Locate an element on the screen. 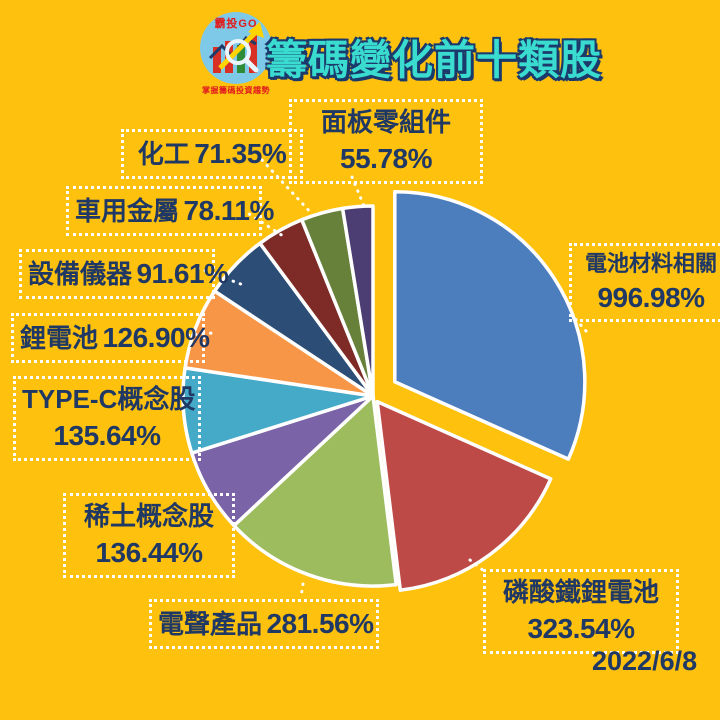 Image resolution: width=720 pixels, height=720 pixels. pie-label-name: 車用金屬 is located at coordinates (127, 211).